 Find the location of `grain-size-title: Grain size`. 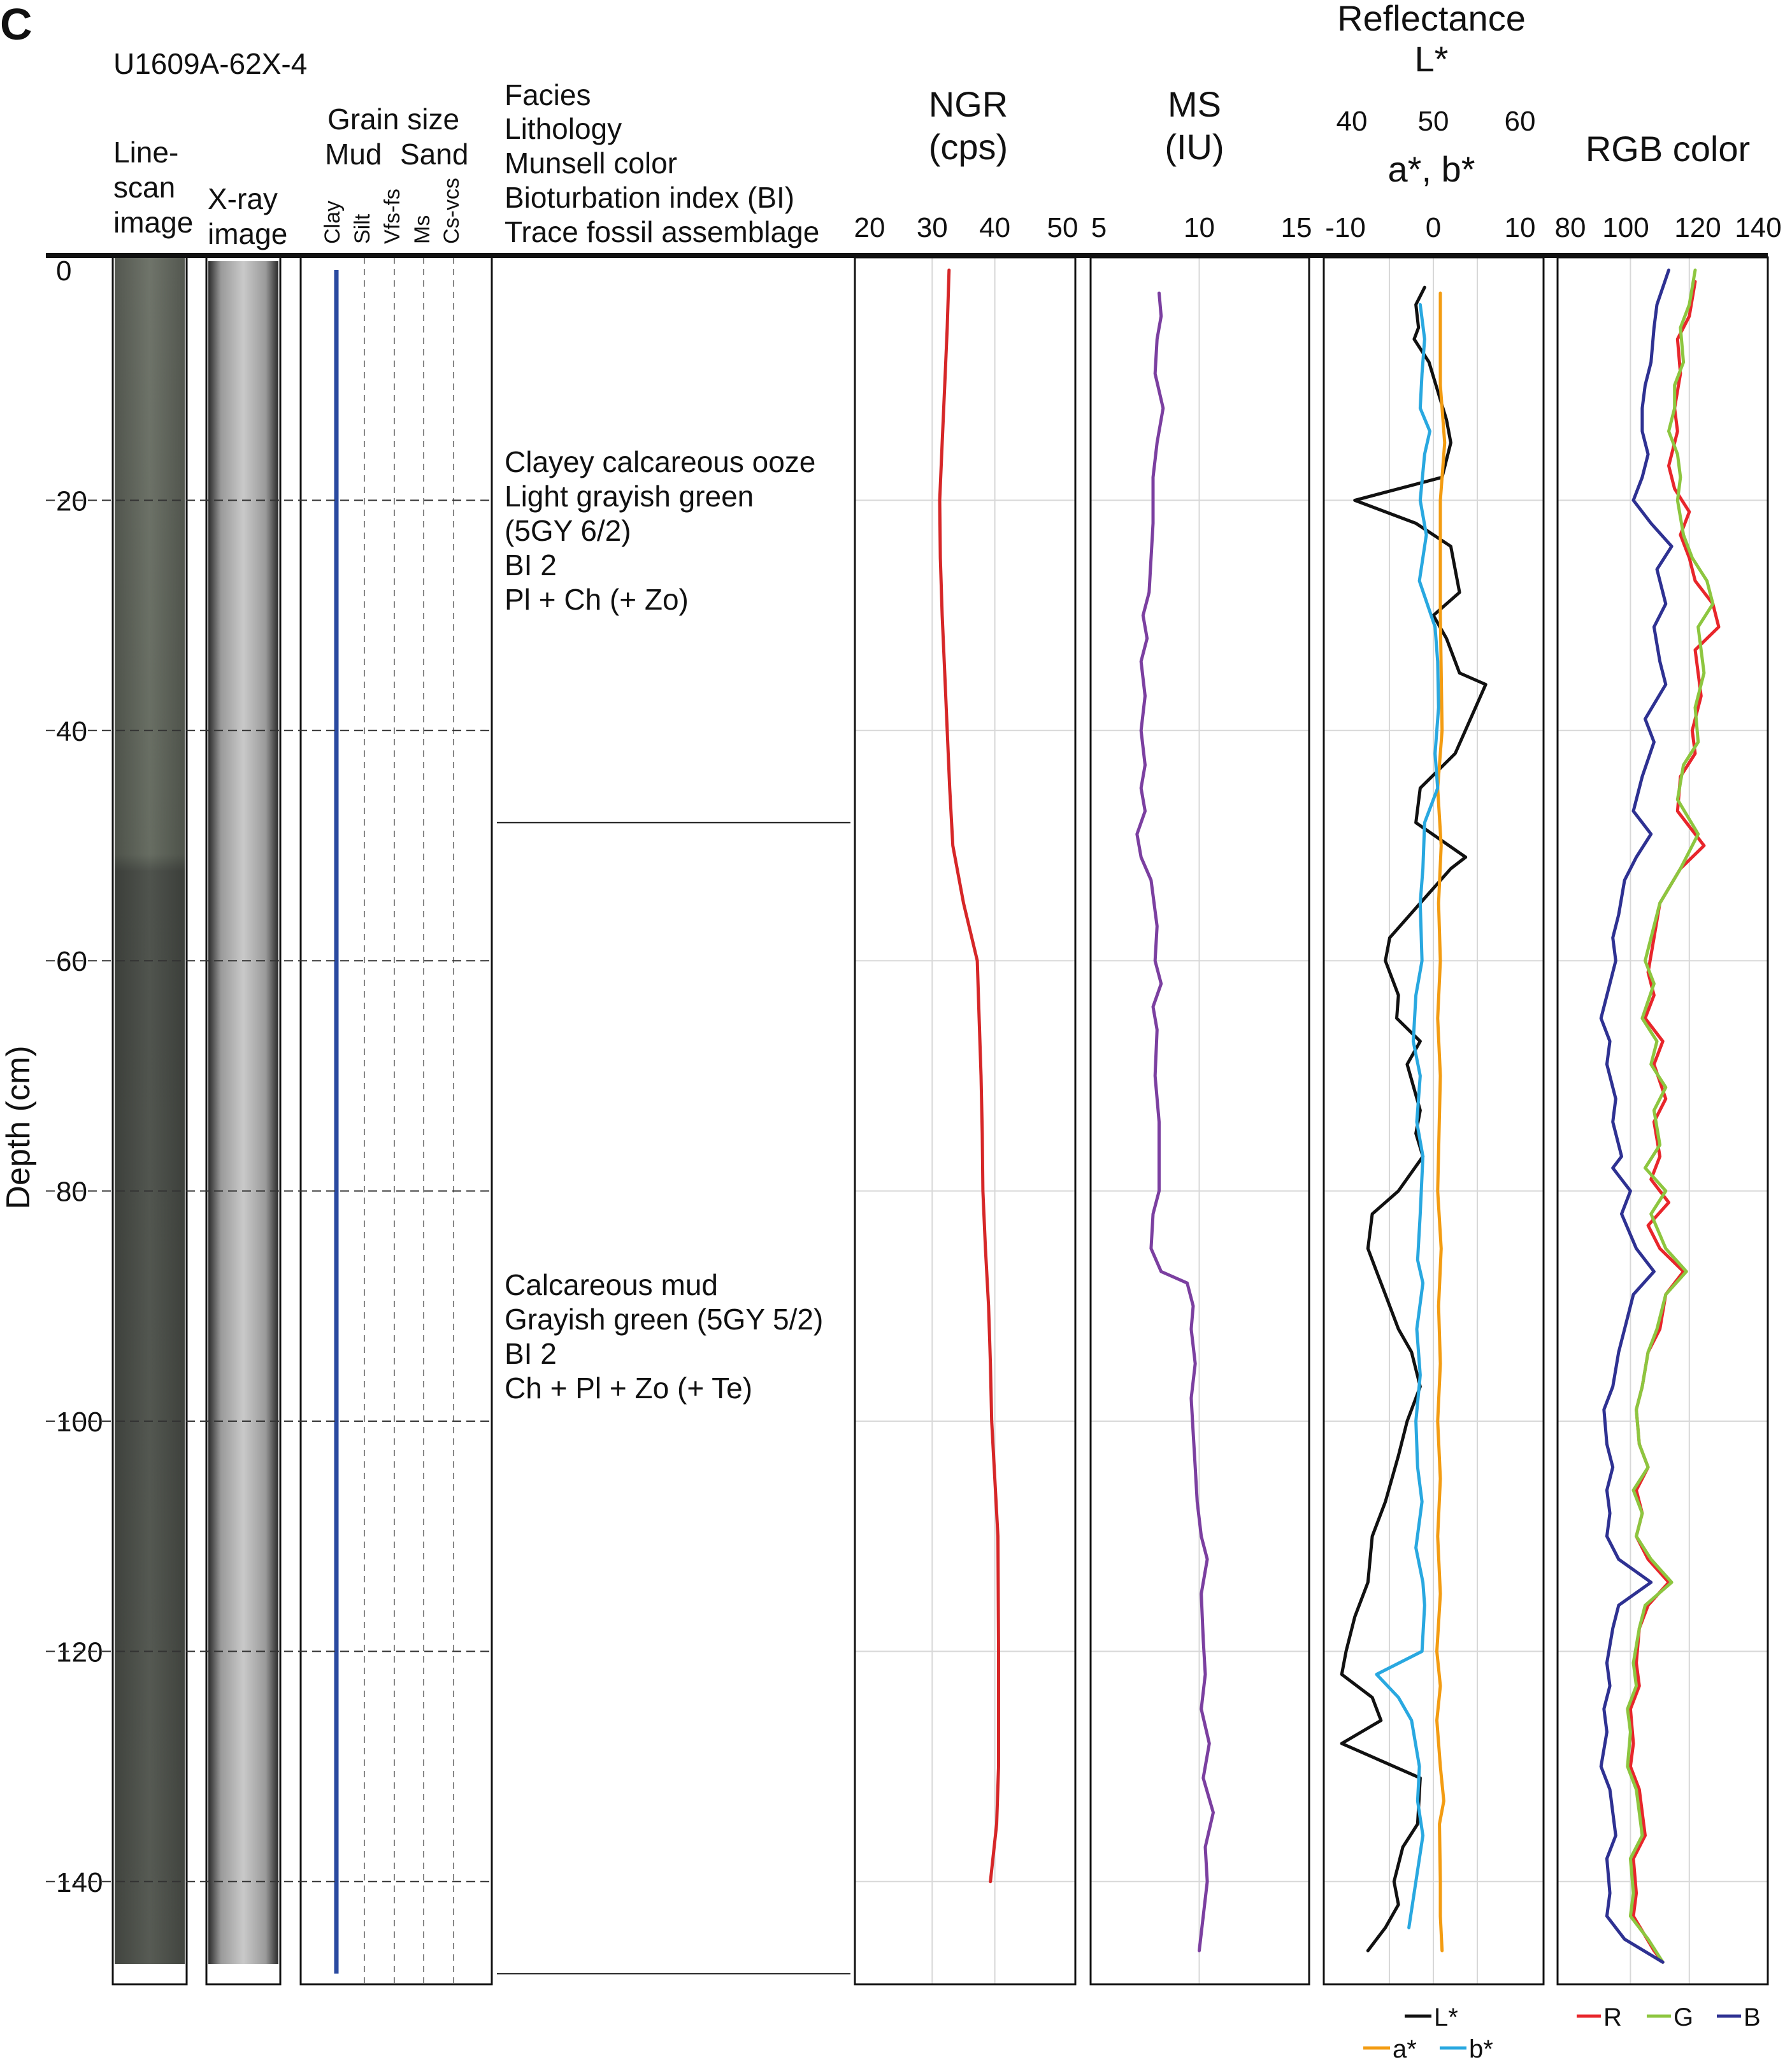

grain-size-title: Grain size is located at coordinates (393, 119).